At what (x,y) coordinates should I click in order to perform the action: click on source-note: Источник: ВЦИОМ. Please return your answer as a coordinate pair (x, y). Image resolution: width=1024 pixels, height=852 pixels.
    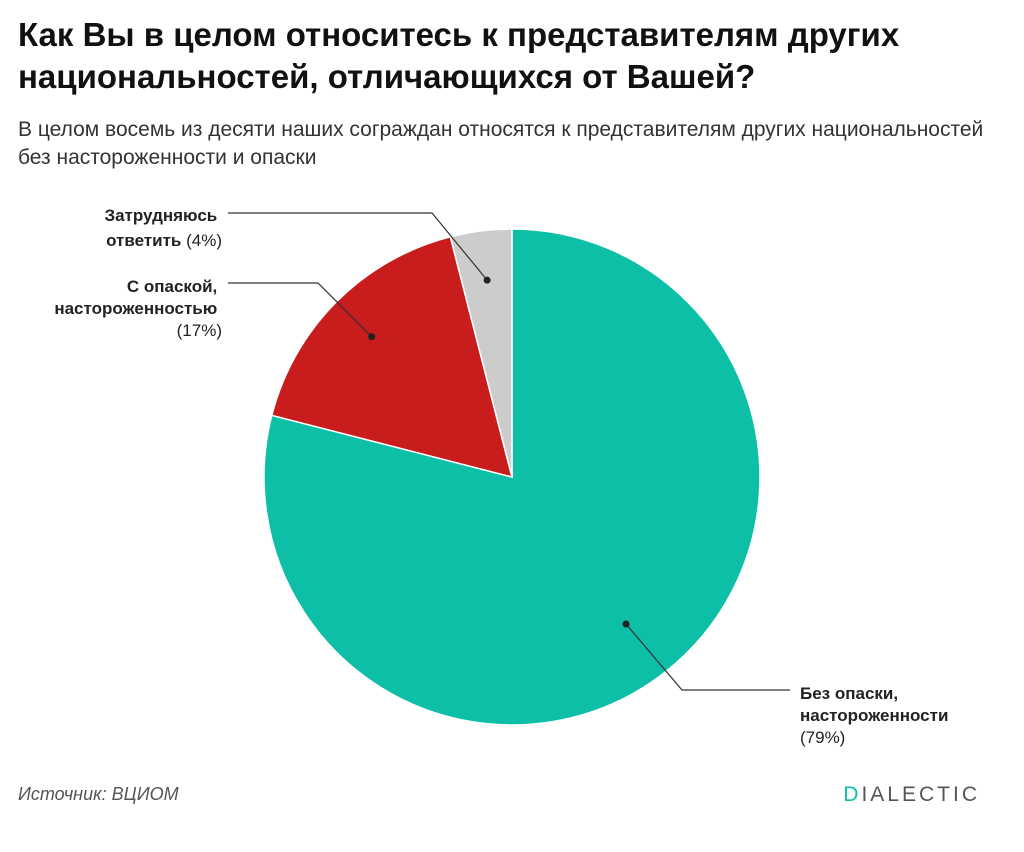
    Looking at the image, I should click on (98, 794).